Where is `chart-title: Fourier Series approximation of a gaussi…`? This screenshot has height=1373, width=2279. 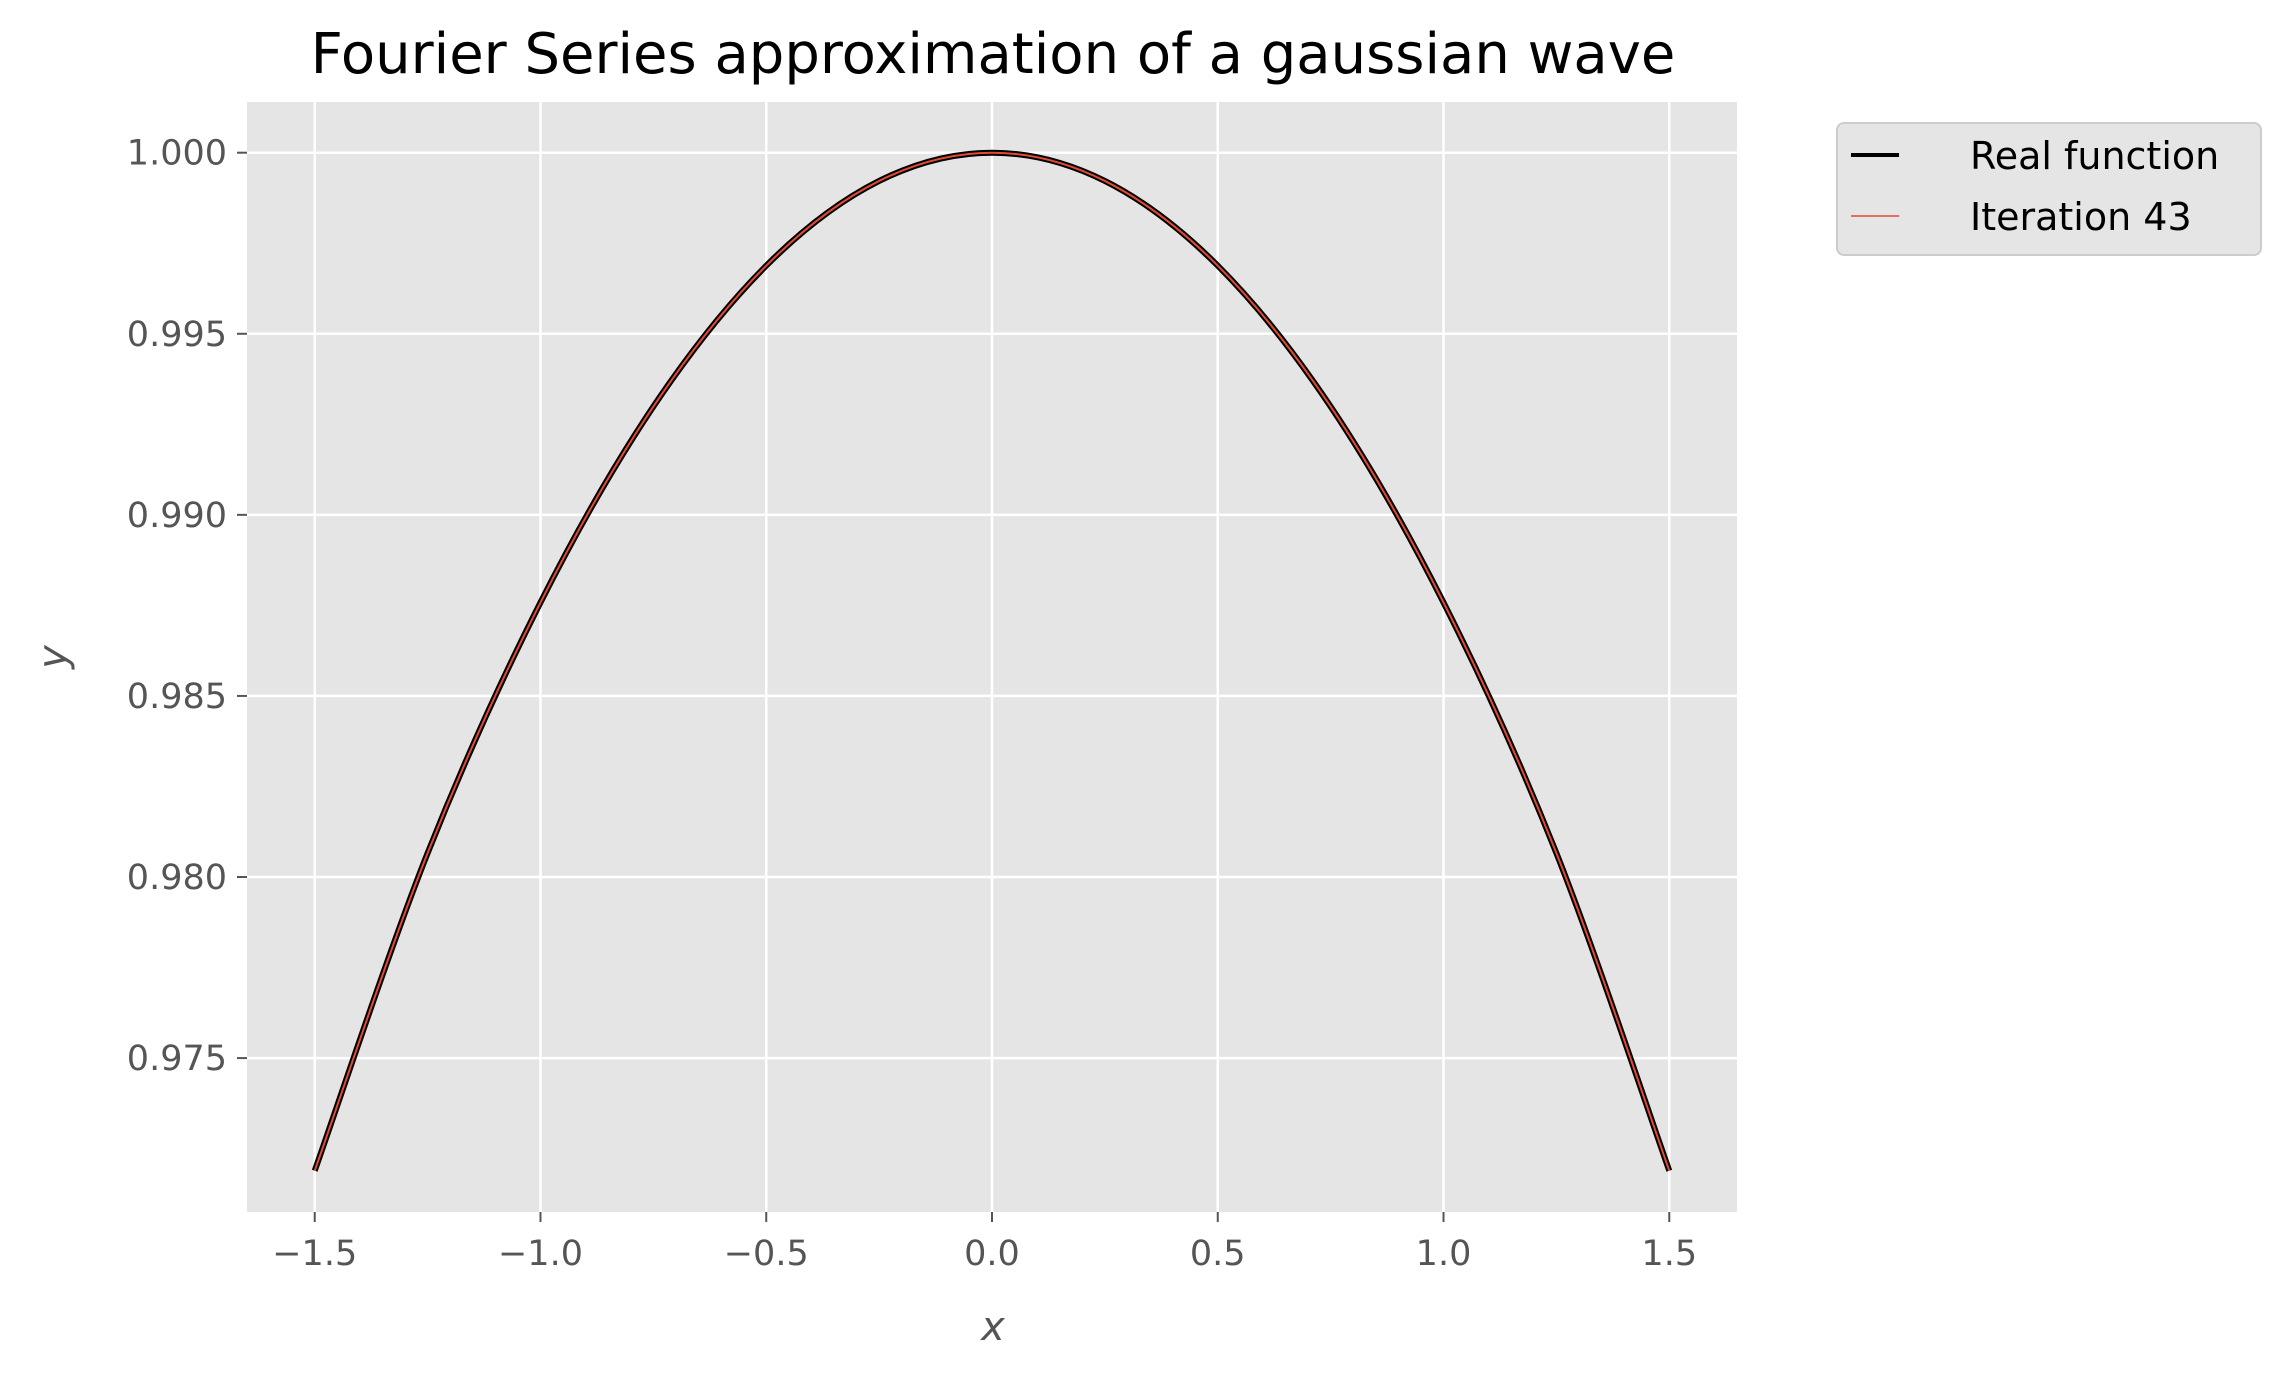 chart-title: Fourier Series approximation of a gaussi… is located at coordinates (993, 54).